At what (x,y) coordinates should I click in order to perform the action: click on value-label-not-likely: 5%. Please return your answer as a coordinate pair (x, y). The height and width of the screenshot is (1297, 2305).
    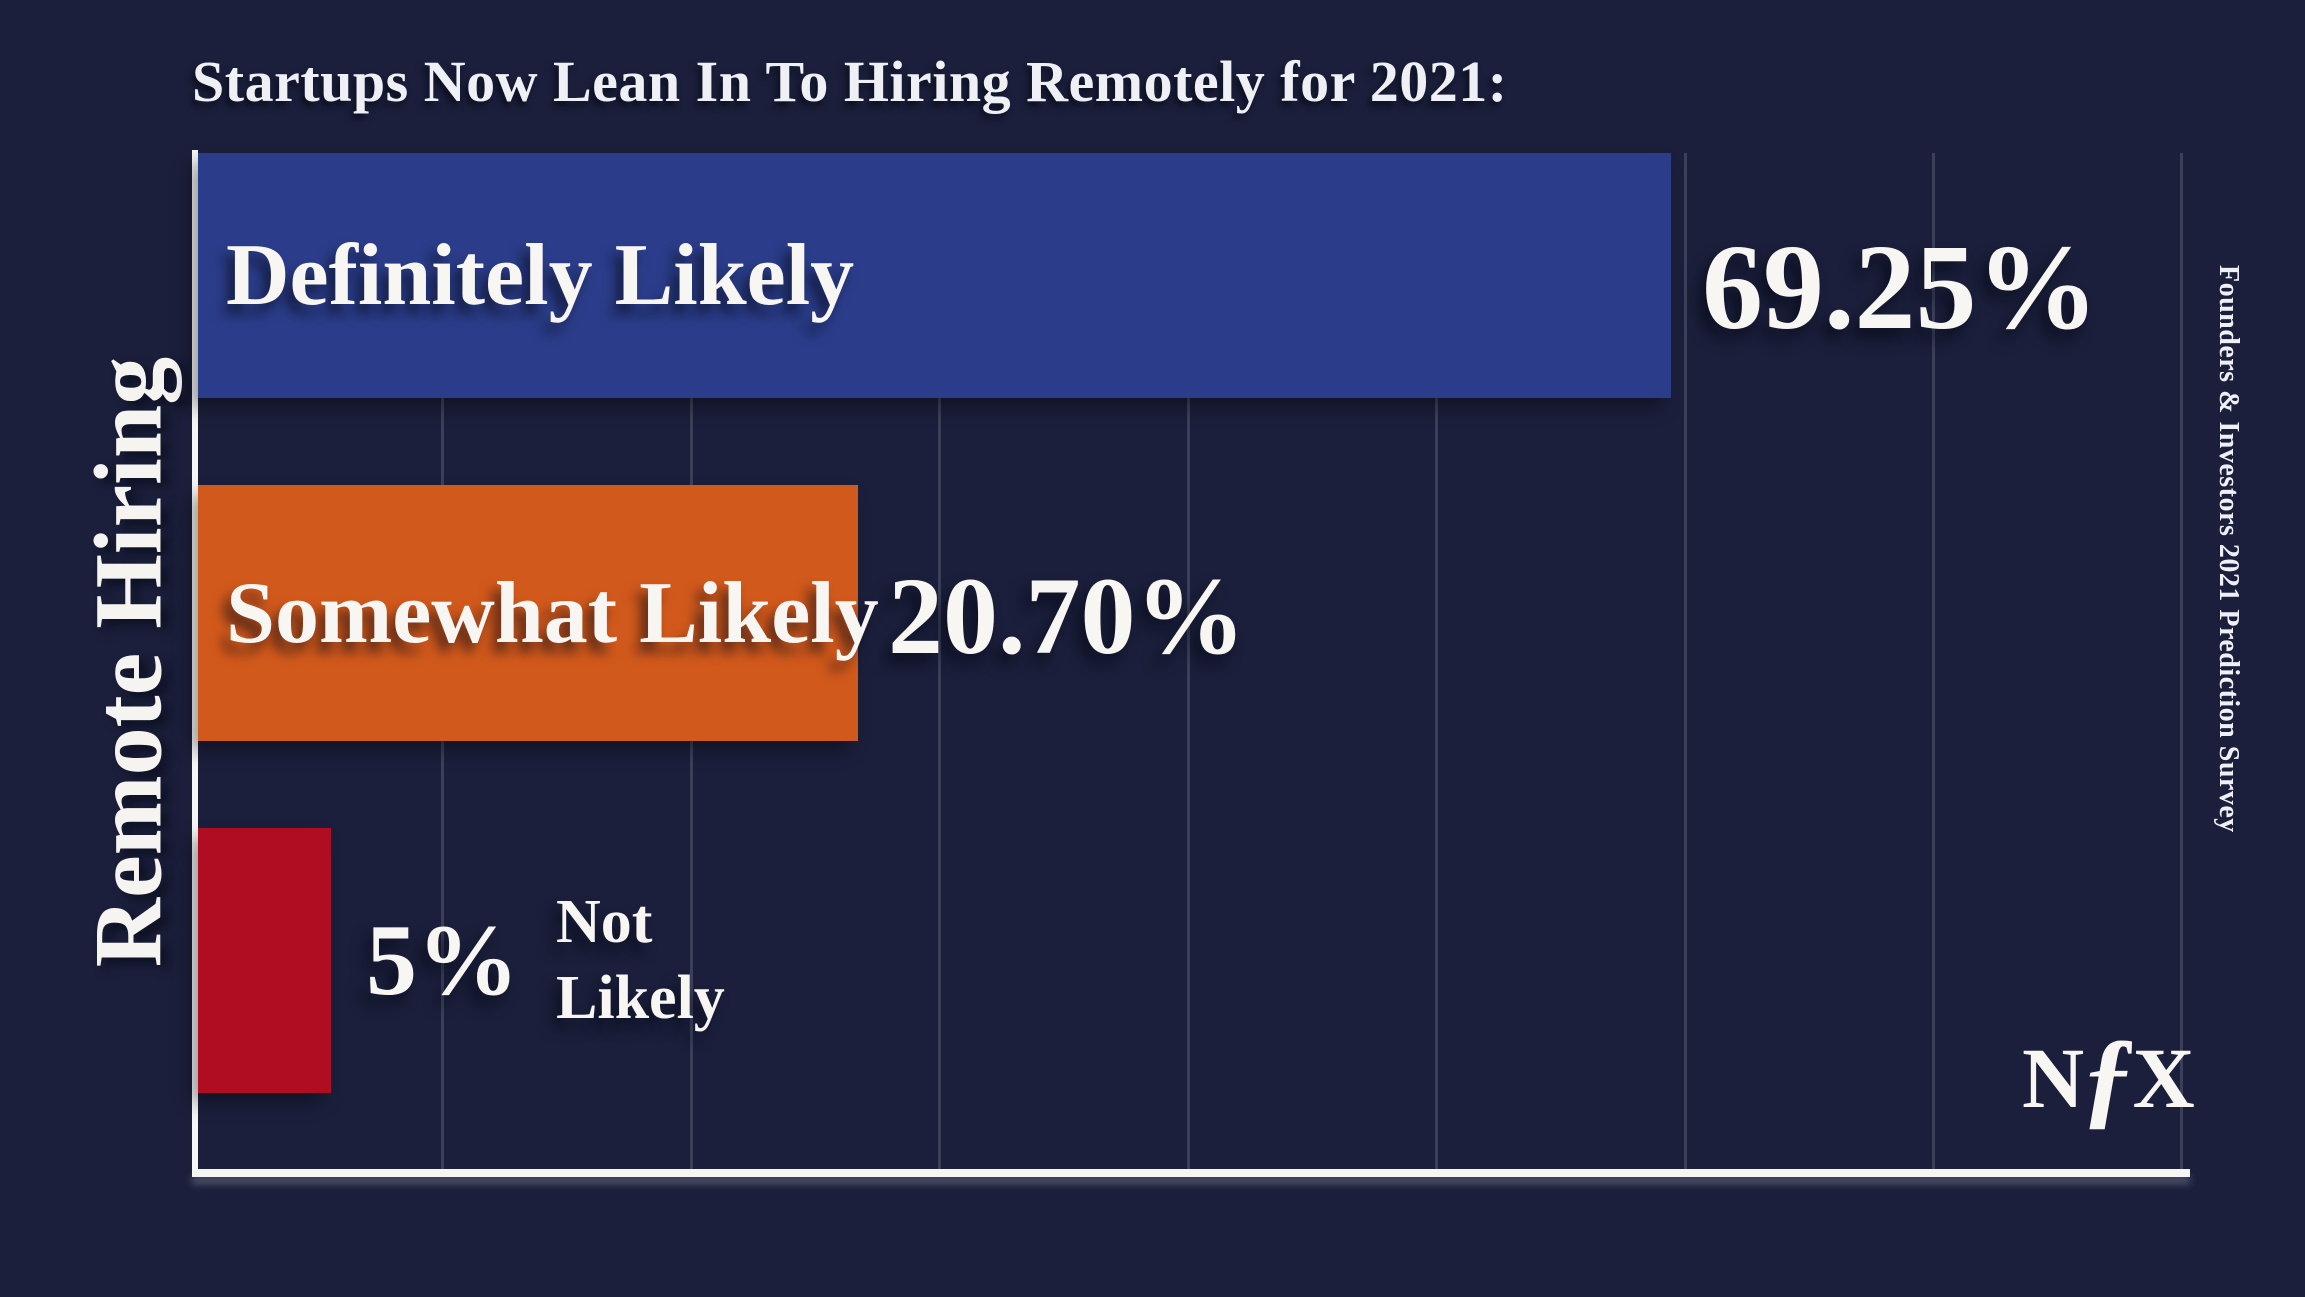
    Looking at the image, I should click on (442, 960).